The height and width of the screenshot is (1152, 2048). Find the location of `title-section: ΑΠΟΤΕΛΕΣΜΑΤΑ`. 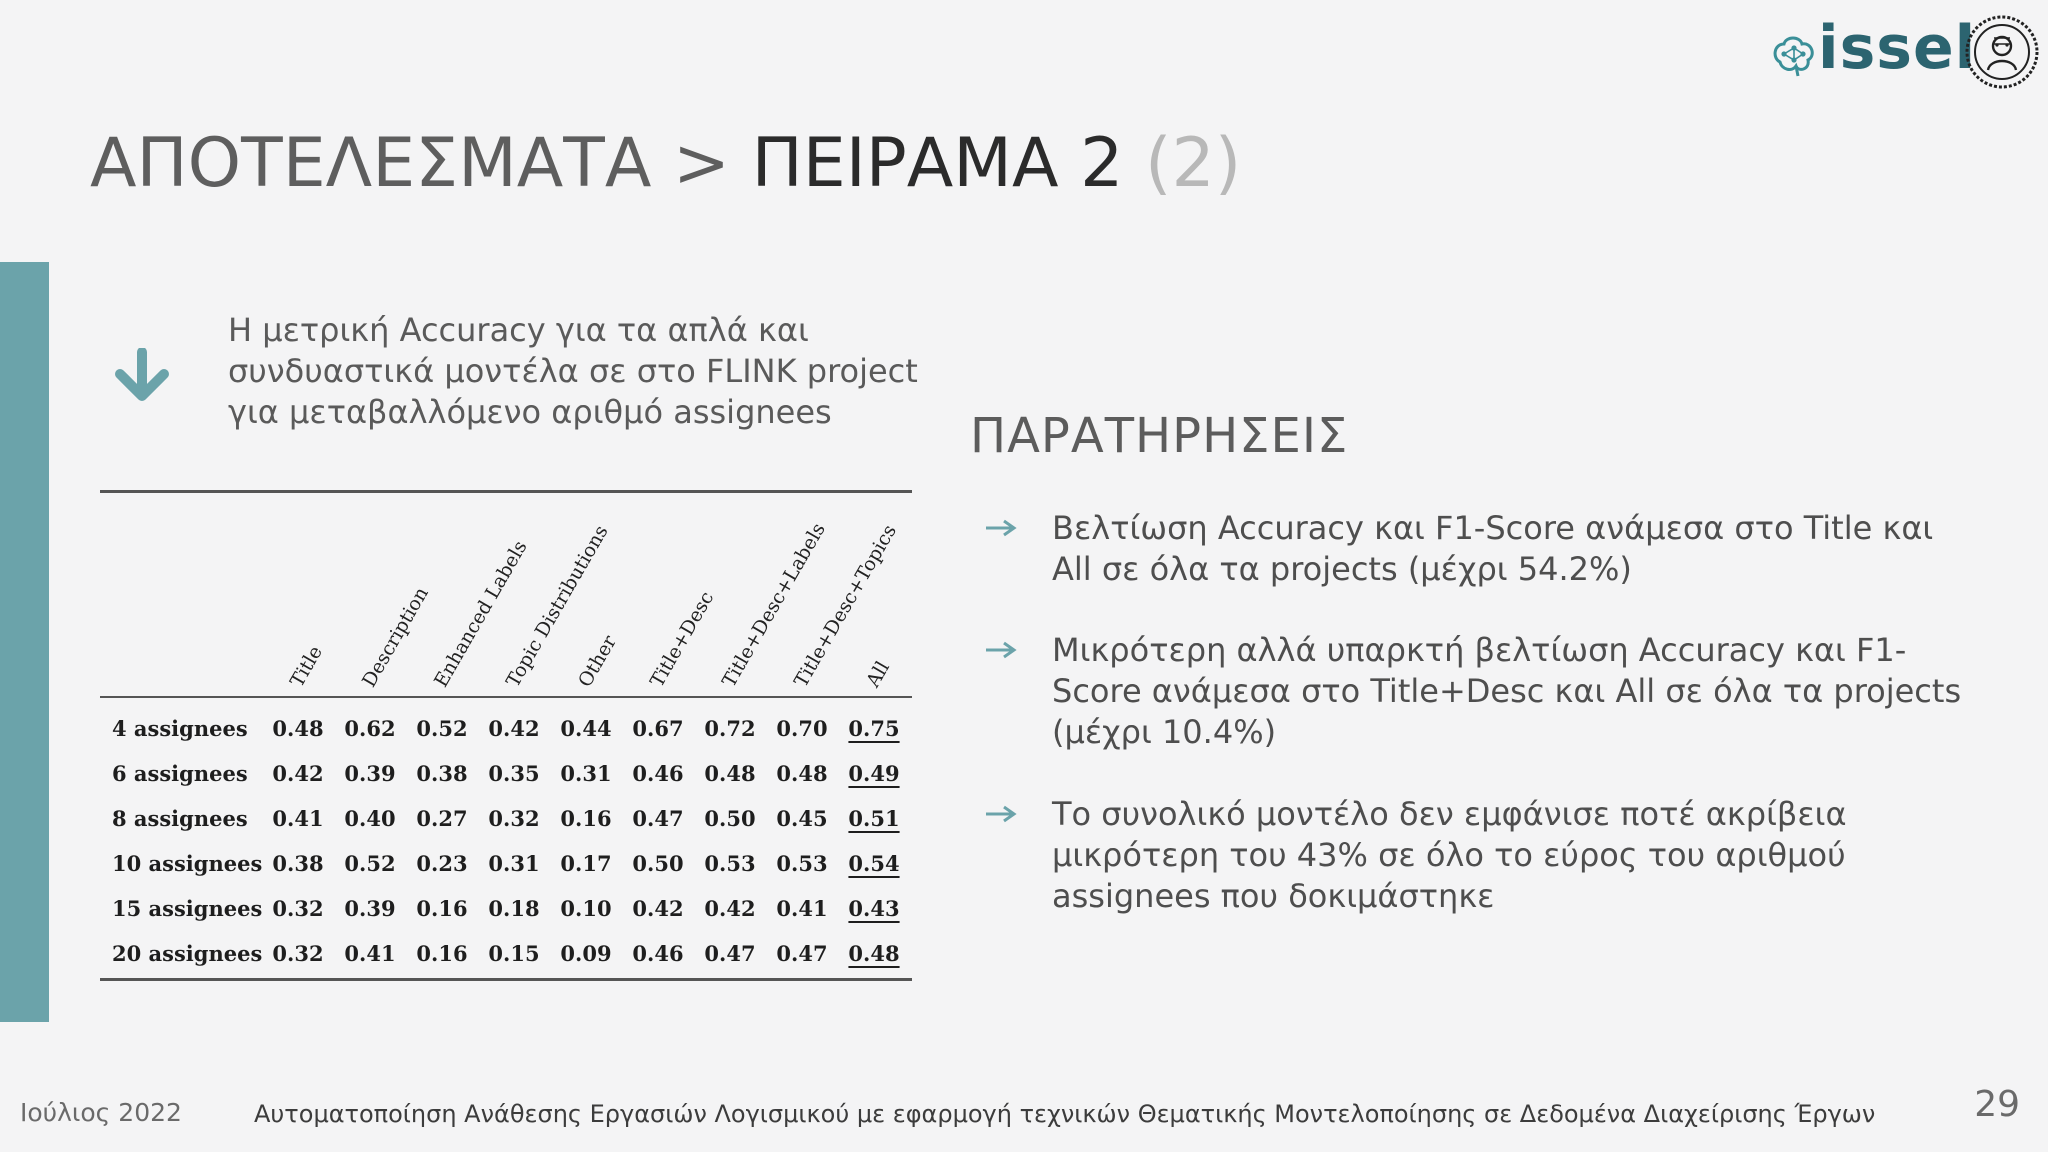

title-section: ΑΠΟΤΕΛΕΣΜΑΤΑ is located at coordinates (371, 163).